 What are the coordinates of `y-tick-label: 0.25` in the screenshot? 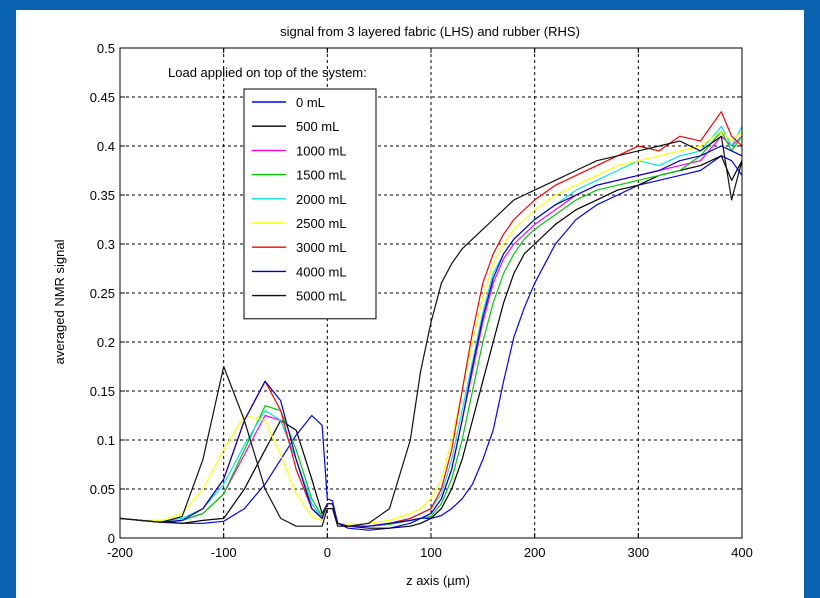 It's located at (102, 293).